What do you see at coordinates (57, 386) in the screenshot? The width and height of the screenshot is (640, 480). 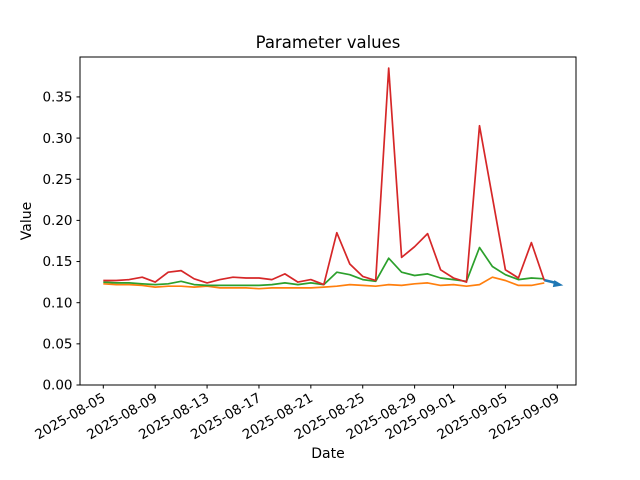 I see `y-tick-label: 0.00` at bounding box center [57, 386].